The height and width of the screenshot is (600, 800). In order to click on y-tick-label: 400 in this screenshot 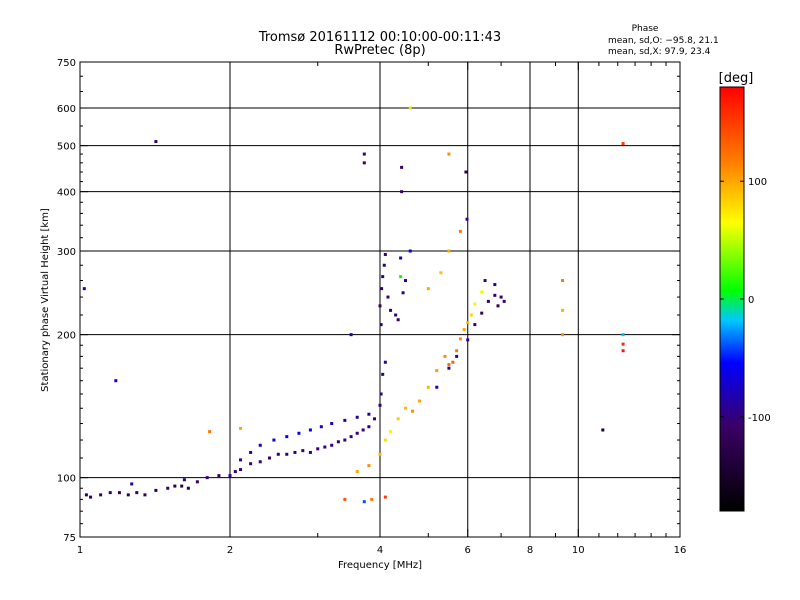, I will do `click(66, 193)`.